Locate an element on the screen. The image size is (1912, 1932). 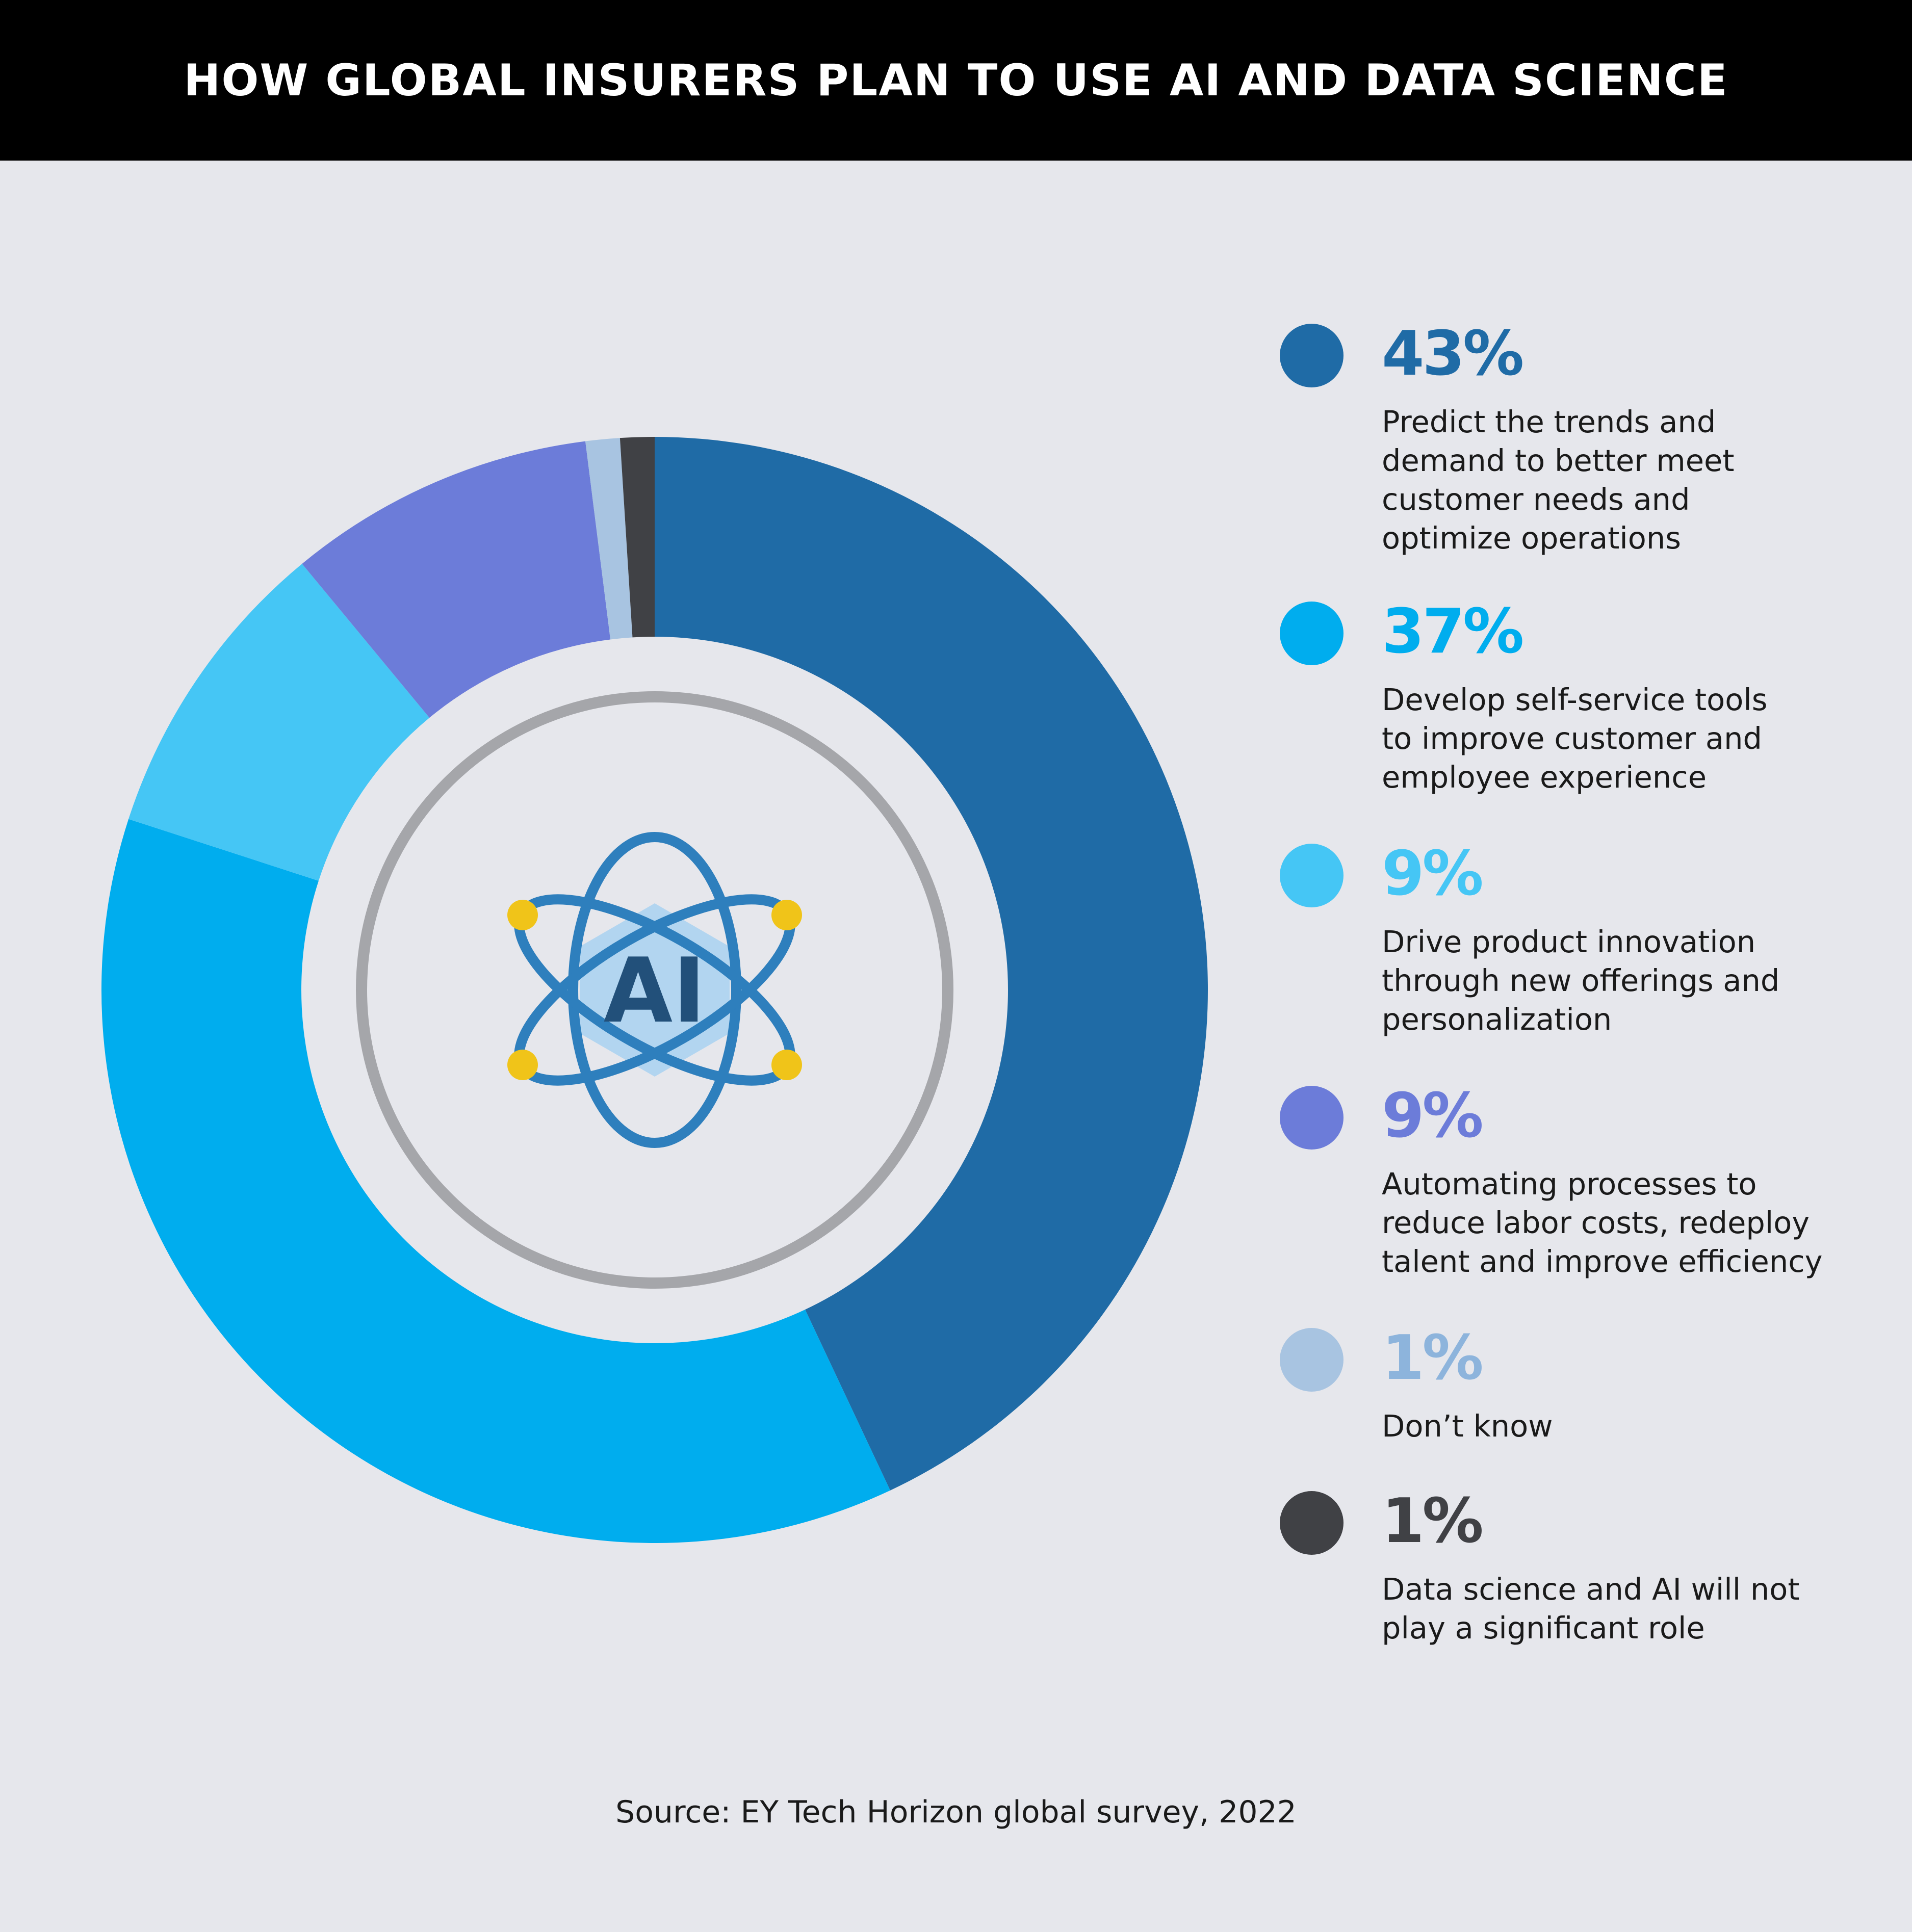
atom-dot-bottom-right is located at coordinates (786, 1065).